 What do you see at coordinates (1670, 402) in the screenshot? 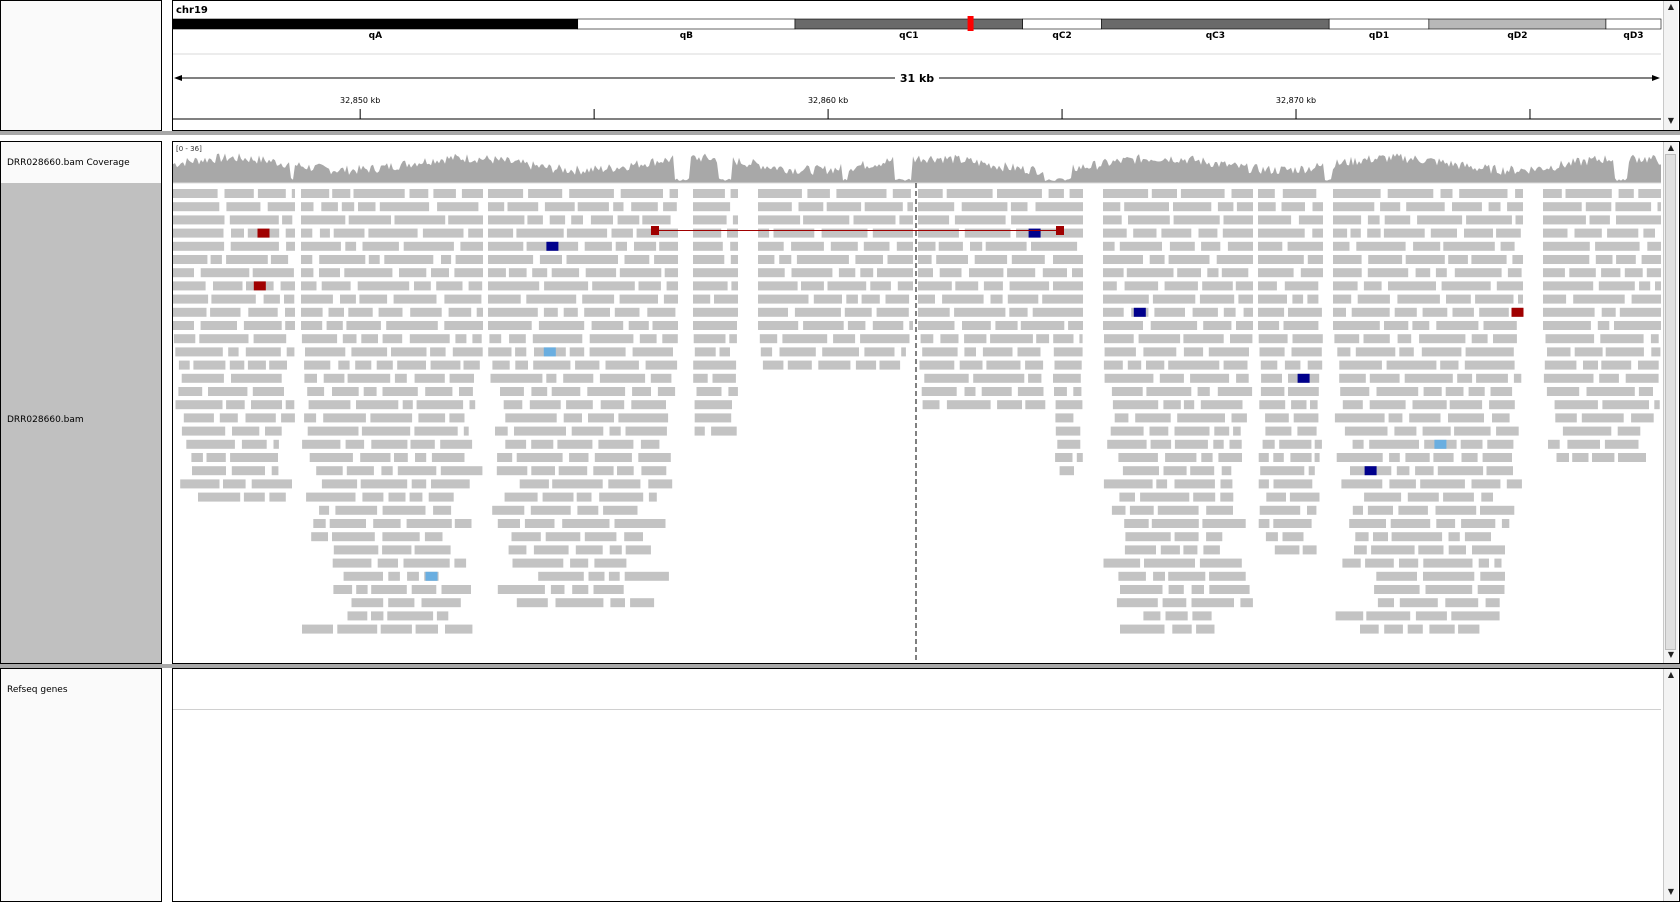
I see `data-scroll-thumb` at bounding box center [1670, 402].